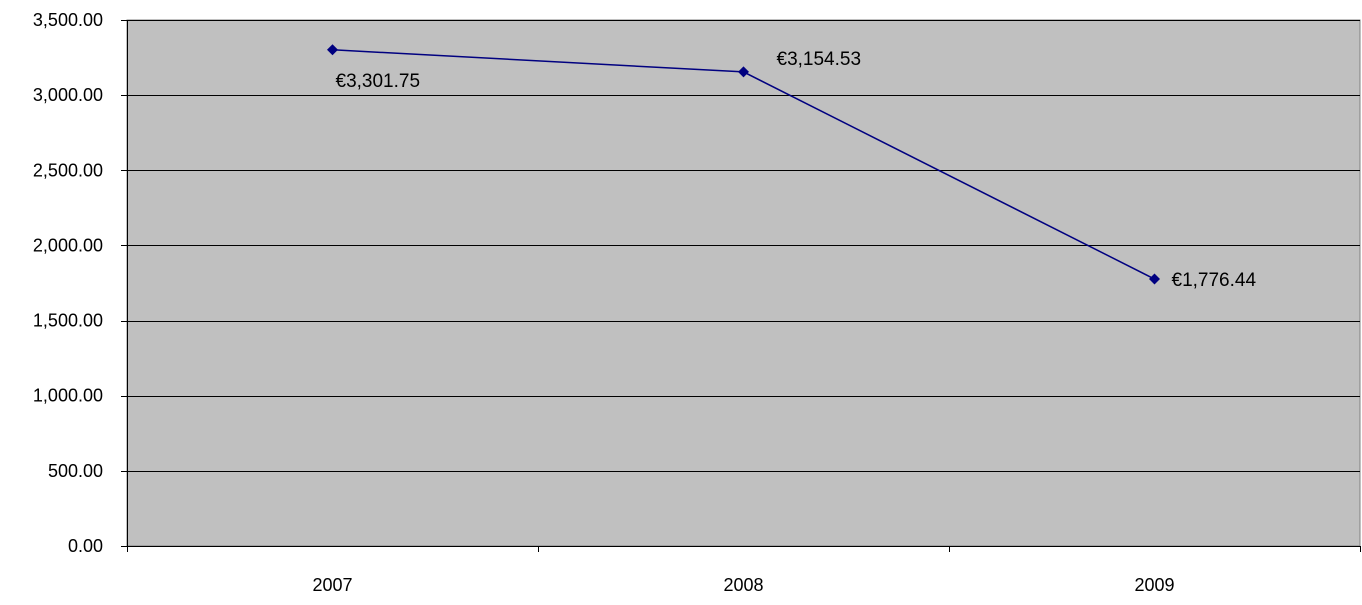  I want to click on y-tick-label: 2,000.00, so click(68, 245).